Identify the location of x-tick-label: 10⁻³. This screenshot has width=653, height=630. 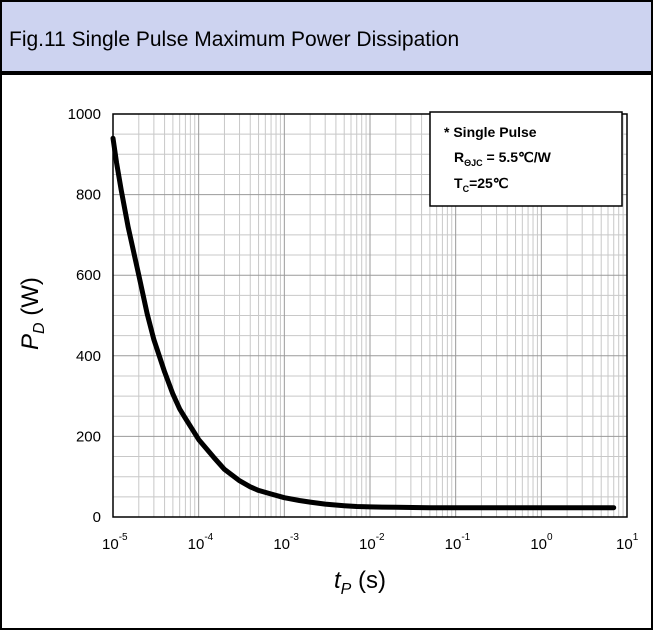
(286, 542).